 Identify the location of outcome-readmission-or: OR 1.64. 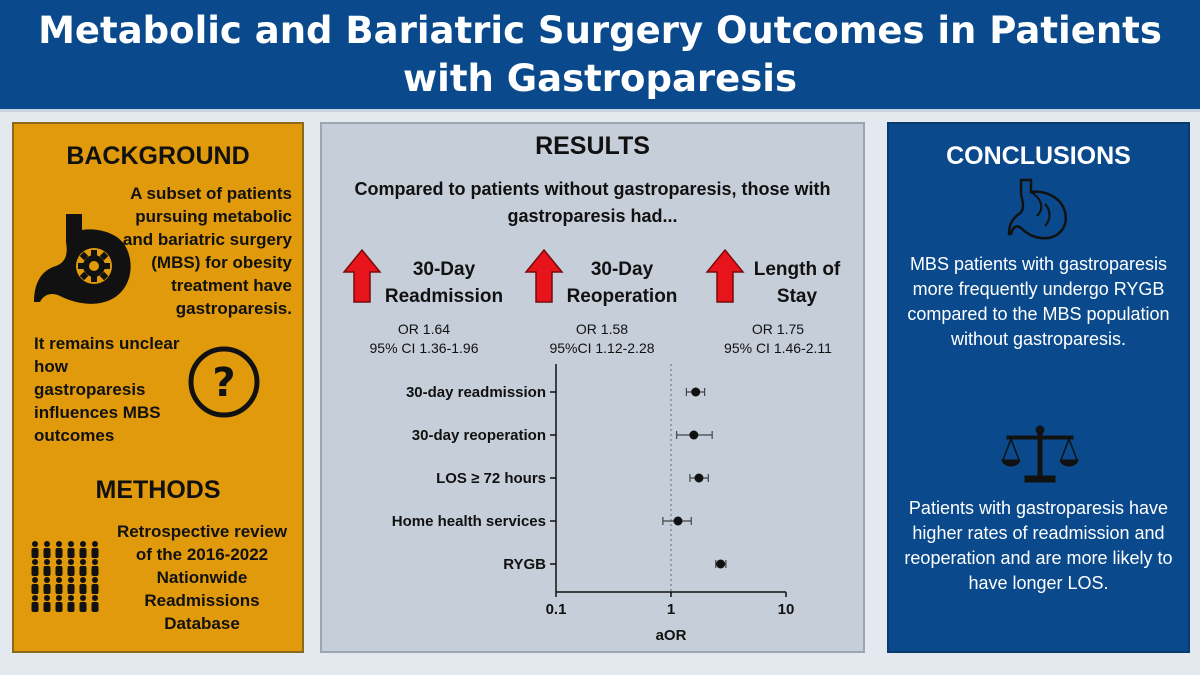
(424, 329).